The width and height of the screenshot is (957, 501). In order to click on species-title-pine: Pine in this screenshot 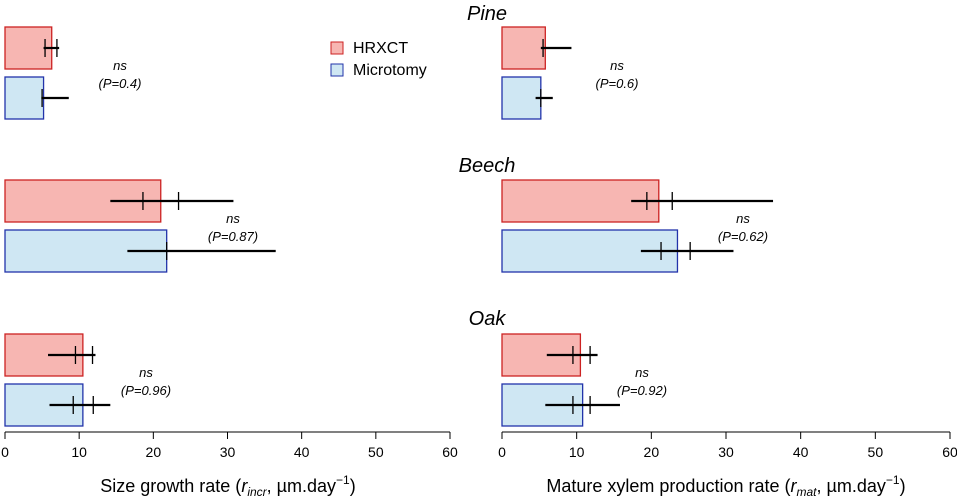, I will do `click(487, 14)`.